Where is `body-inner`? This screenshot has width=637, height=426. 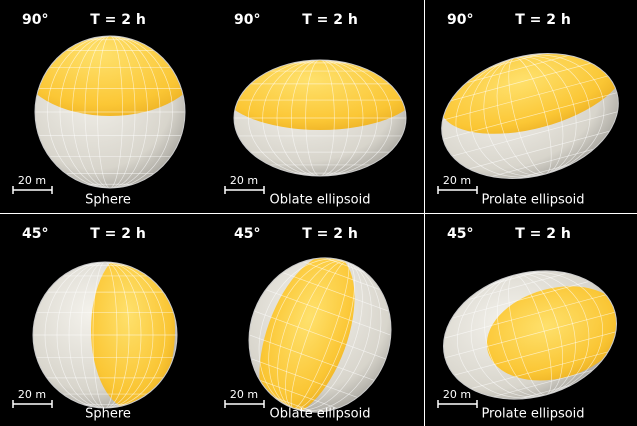 body-inner is located at coordinates (105, 335).